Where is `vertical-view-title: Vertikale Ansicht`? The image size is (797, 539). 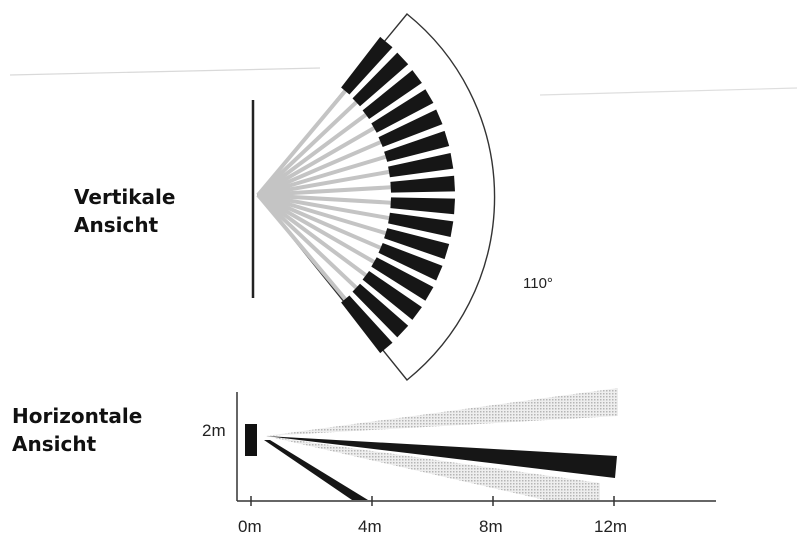
vertical-view-title: Vertikale Ansicht is located at coordinates (124, 211).